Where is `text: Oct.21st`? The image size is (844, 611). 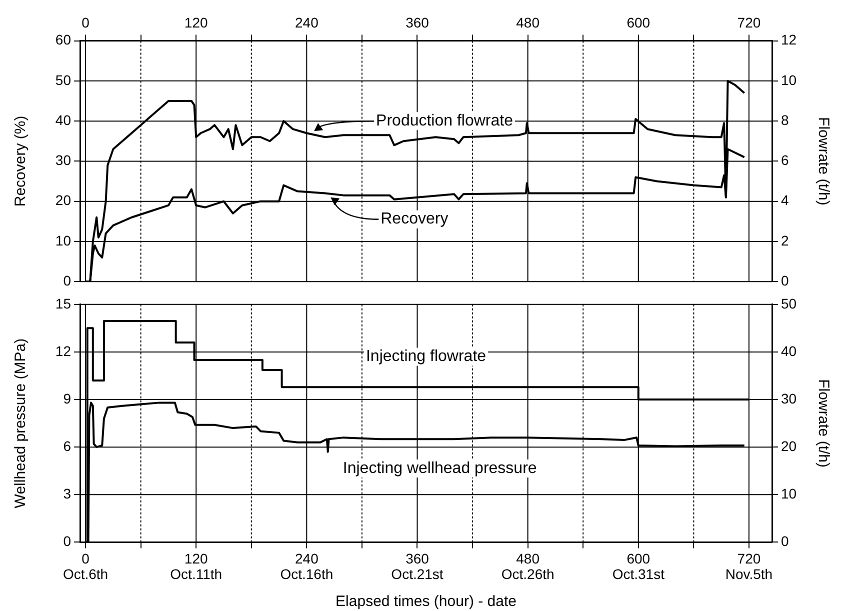 text: Oct.21st is located at coordinates (417, 574).